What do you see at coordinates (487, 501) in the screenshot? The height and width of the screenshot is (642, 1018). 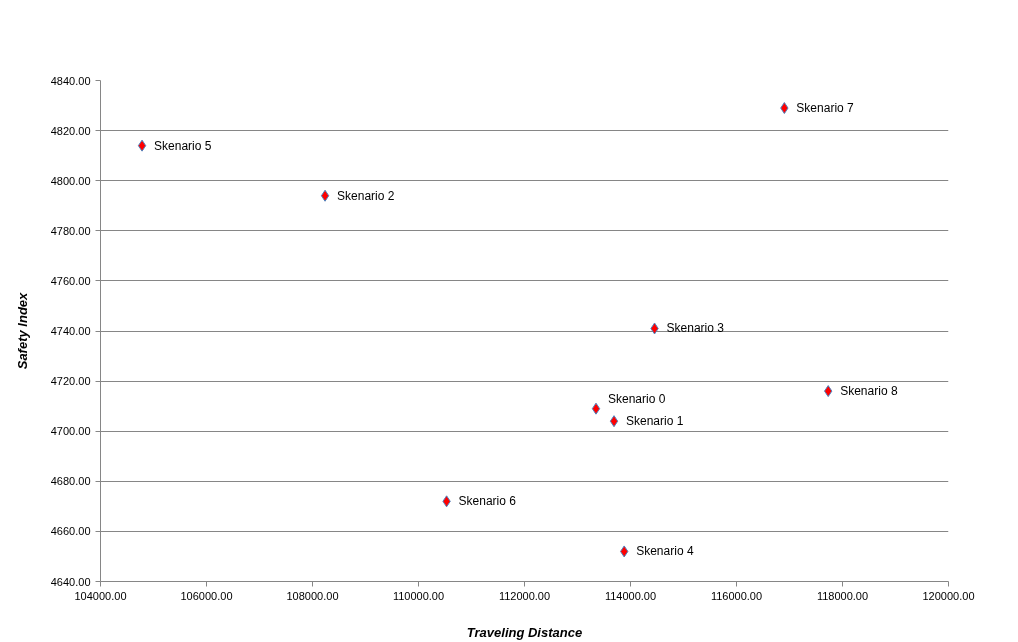 I see `annotation: Skenario 6` at bounding box center [487, 501].